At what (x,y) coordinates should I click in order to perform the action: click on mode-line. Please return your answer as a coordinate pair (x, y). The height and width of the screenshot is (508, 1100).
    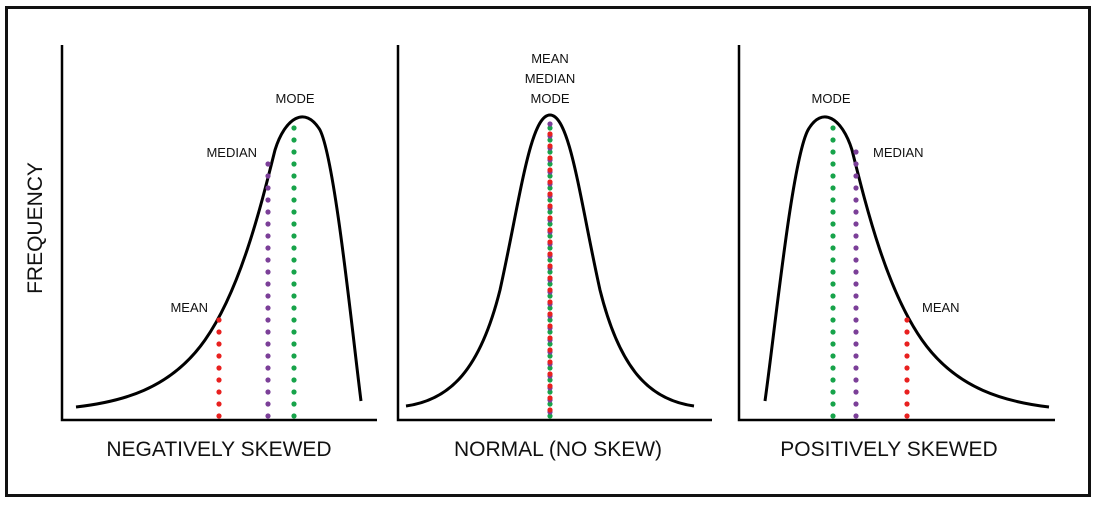
    Looking at the image, I should click on (294, 272).